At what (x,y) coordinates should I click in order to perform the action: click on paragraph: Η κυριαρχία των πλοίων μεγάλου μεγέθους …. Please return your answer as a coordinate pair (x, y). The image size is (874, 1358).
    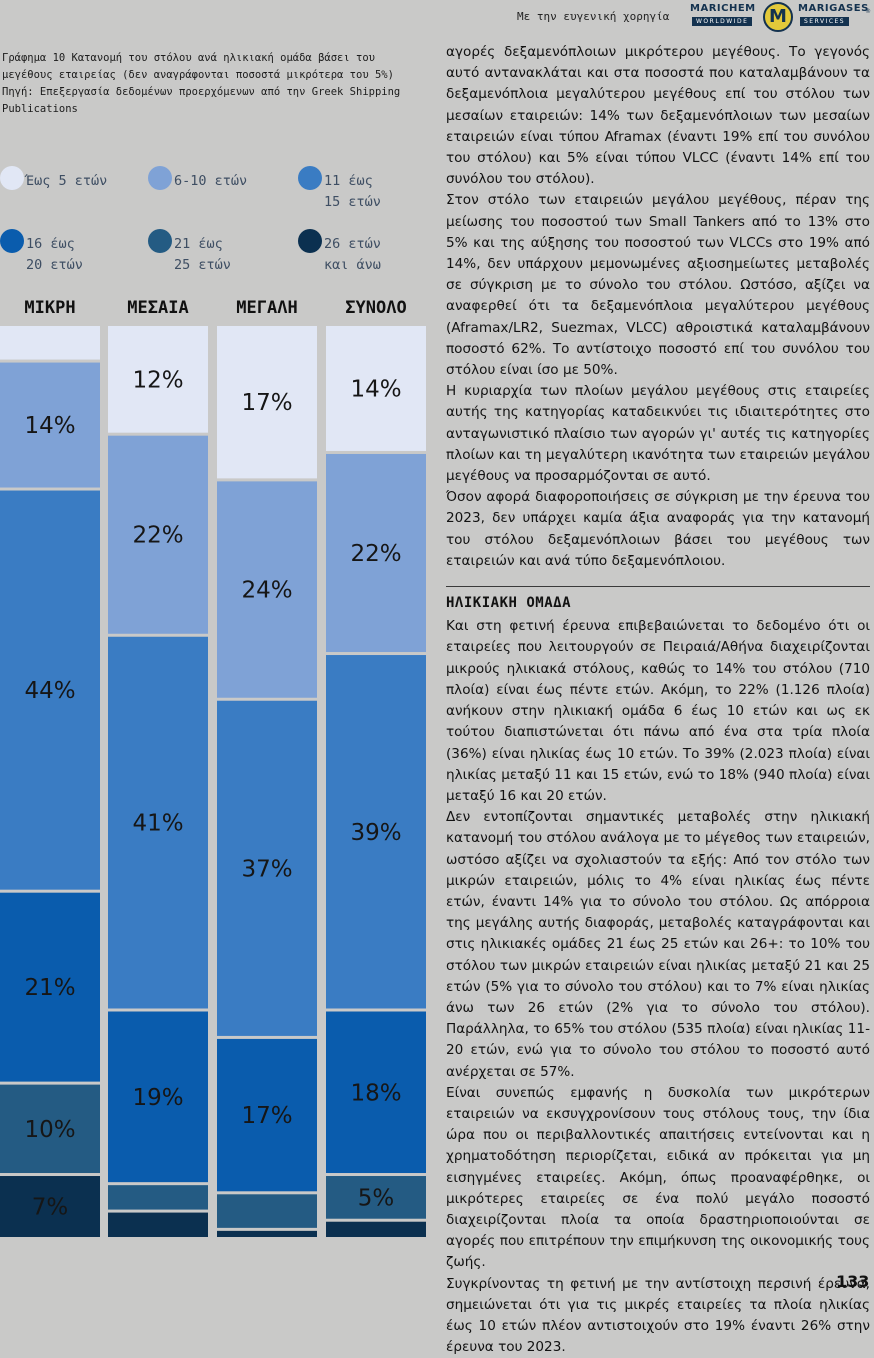
    Looking at the image, I should click on (658, 434).